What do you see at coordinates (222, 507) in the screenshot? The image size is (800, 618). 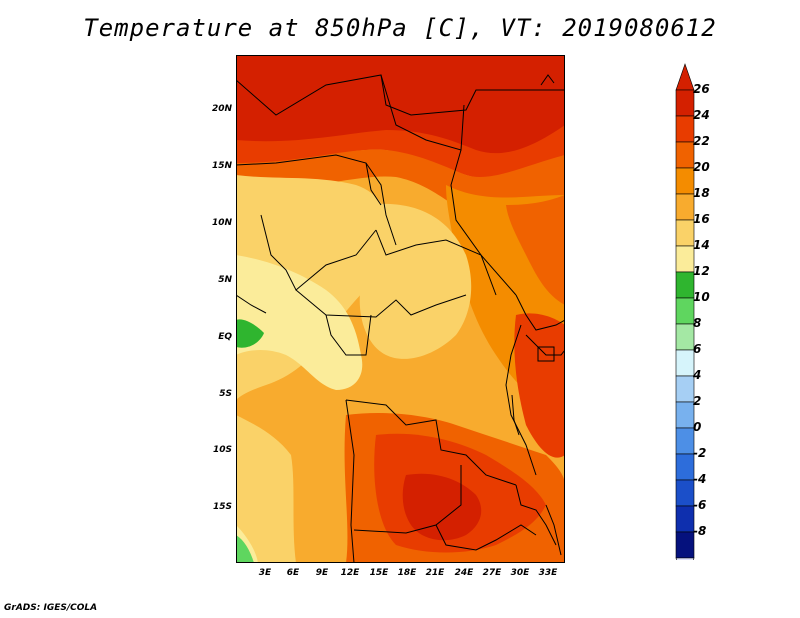 I see `lat-label-15s: 15S` at bounding box center [222, 507].